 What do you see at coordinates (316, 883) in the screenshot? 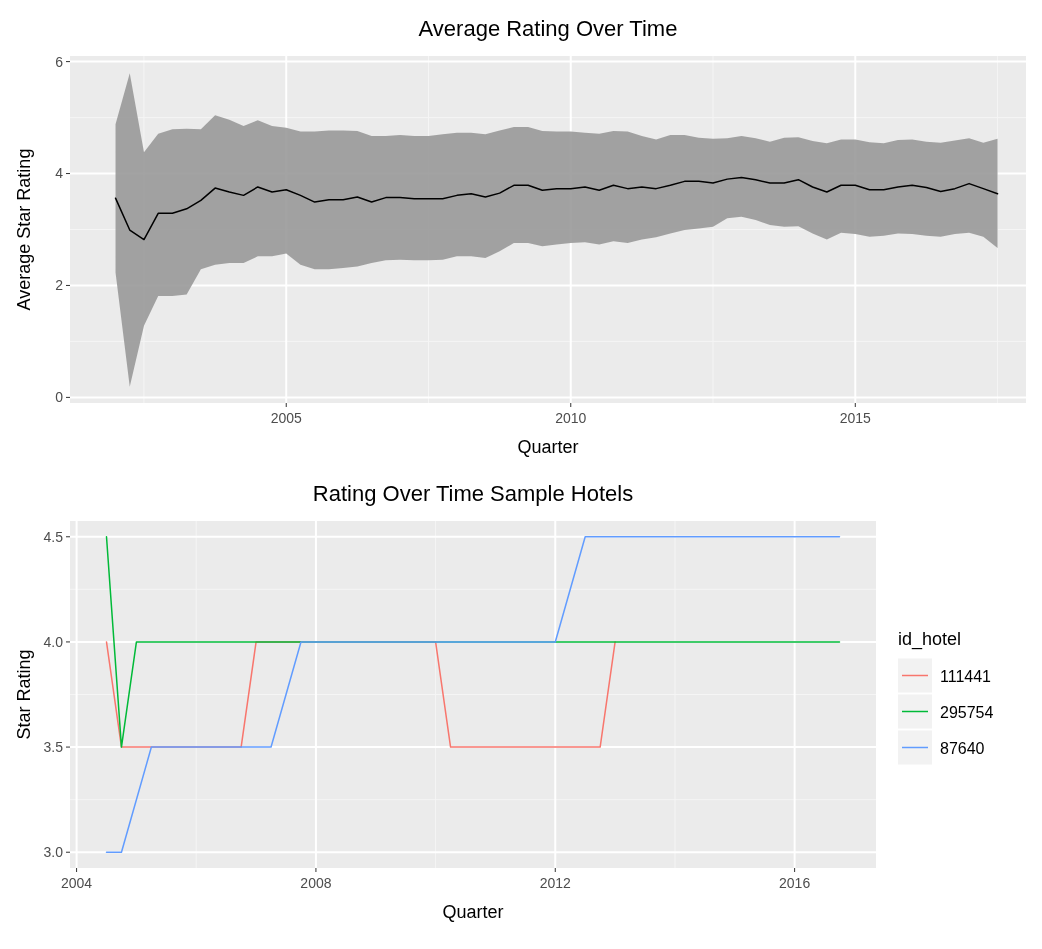
I see `x-tick-label: 2008` at bounding box center [316, 883].